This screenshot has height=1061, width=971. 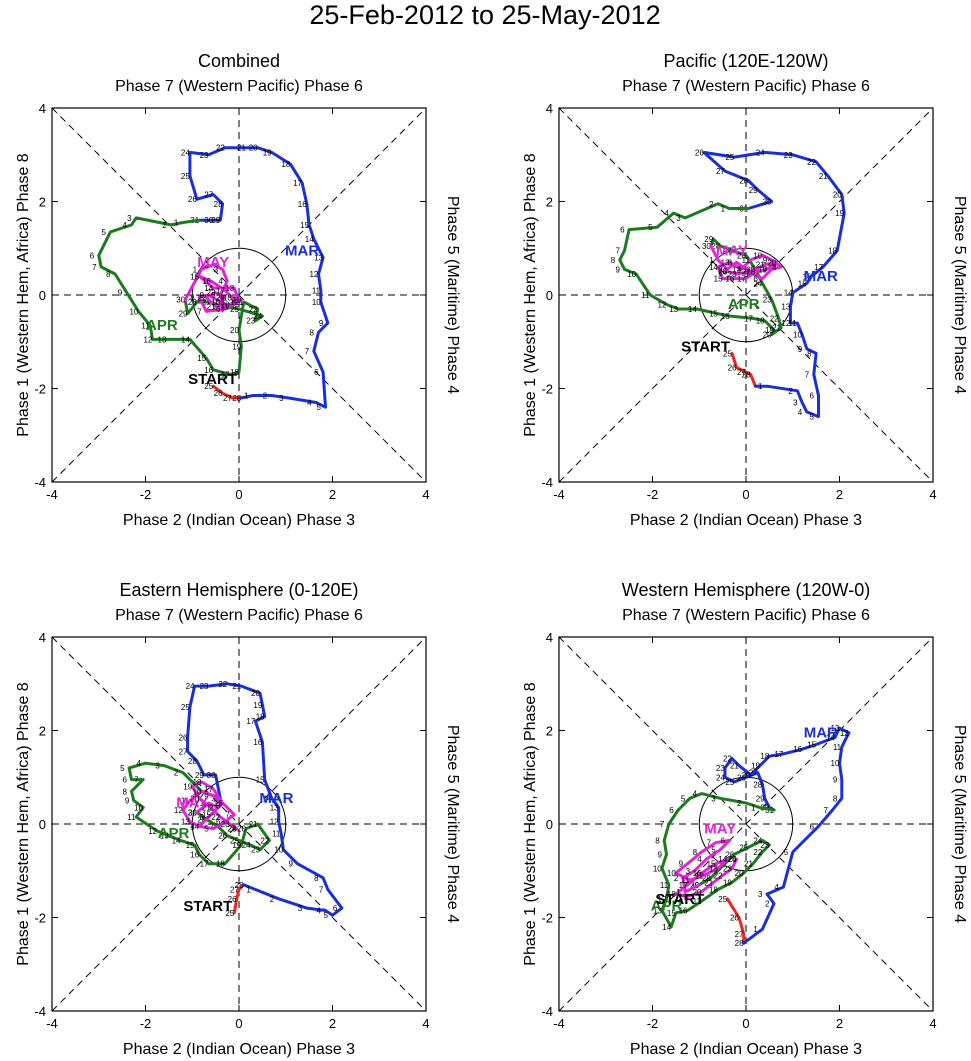 What do you see at coordinates (213, 288) in the screenshot?
I see `trajectory-may` at bounding box center [213, 288].